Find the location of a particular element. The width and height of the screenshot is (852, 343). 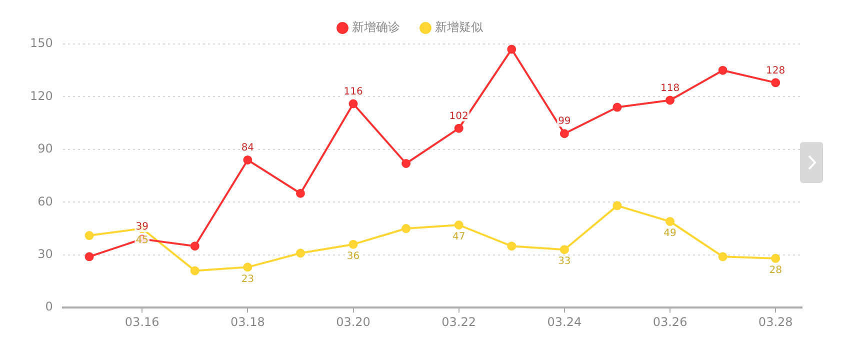

legend-label: 新增确诊 is located at coordinates (376, 27).